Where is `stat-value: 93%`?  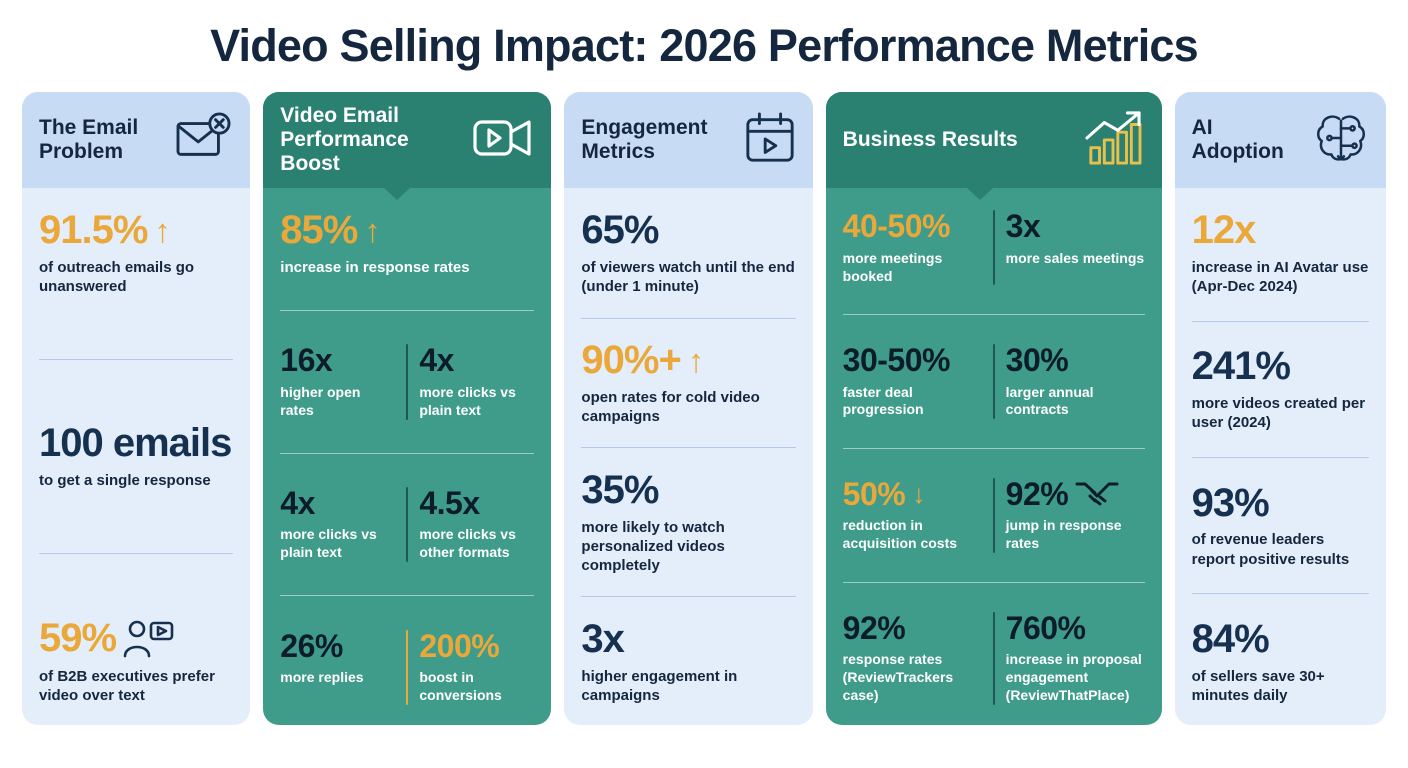 stat-value: 93% is located at coordinates (1280, 502).